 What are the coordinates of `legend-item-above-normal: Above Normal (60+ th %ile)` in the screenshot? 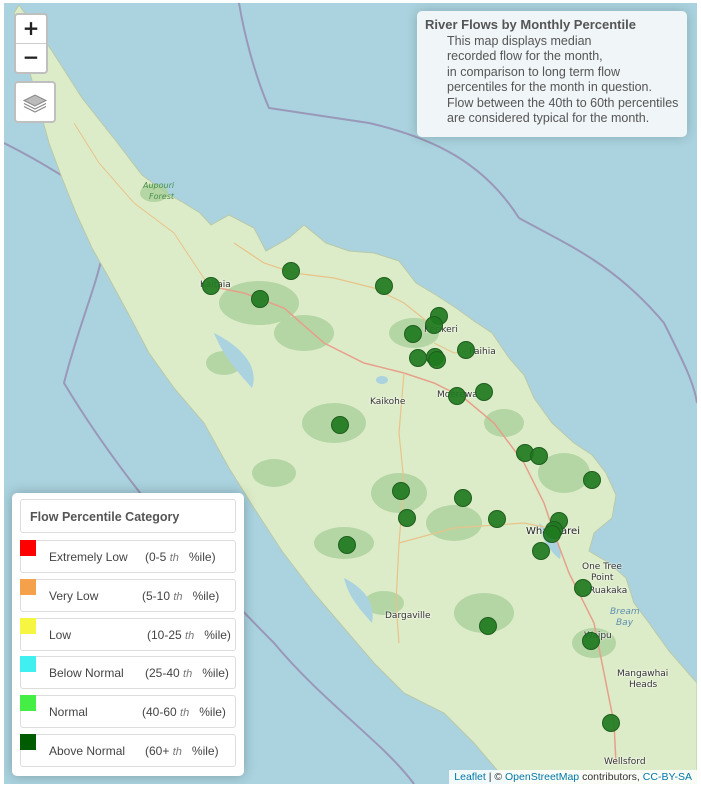 It's located at (128, 750).